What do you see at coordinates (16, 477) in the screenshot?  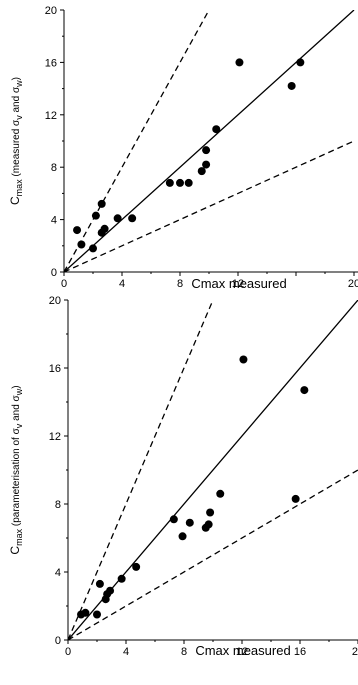 I see `y-axis-title-part: (parameterisation of σ` at bounding box center [16, 477].